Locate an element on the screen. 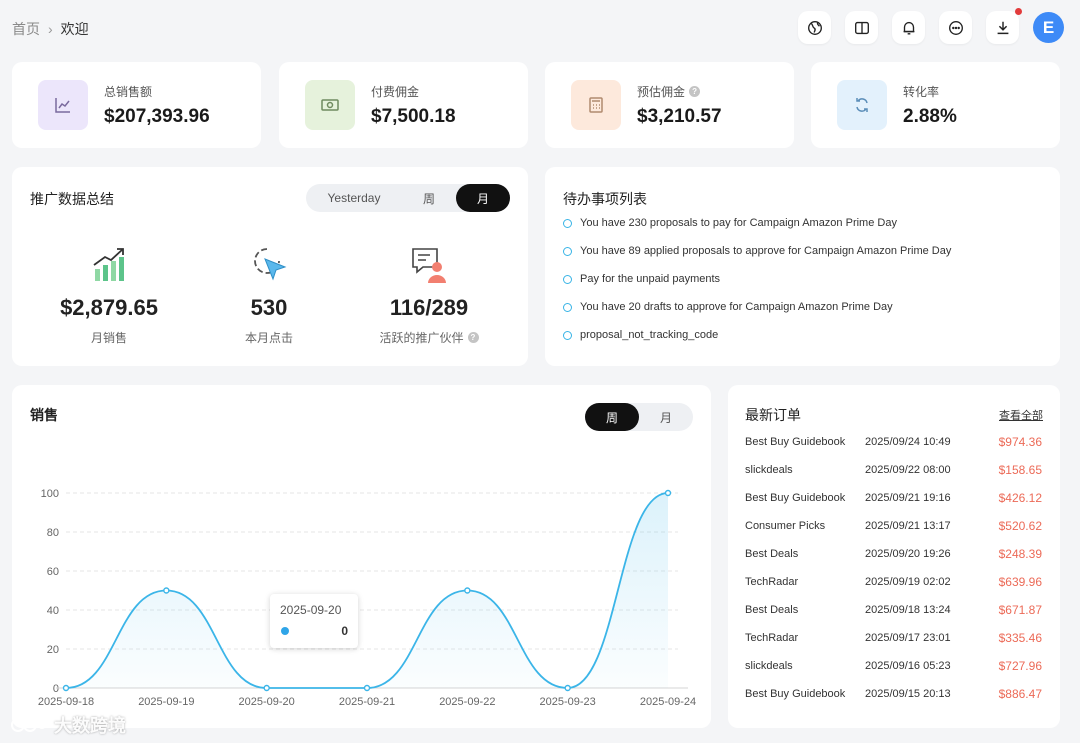 The width and height of the screenshot is (1080, 743). download-icon is located at coordinates (1002, 27).